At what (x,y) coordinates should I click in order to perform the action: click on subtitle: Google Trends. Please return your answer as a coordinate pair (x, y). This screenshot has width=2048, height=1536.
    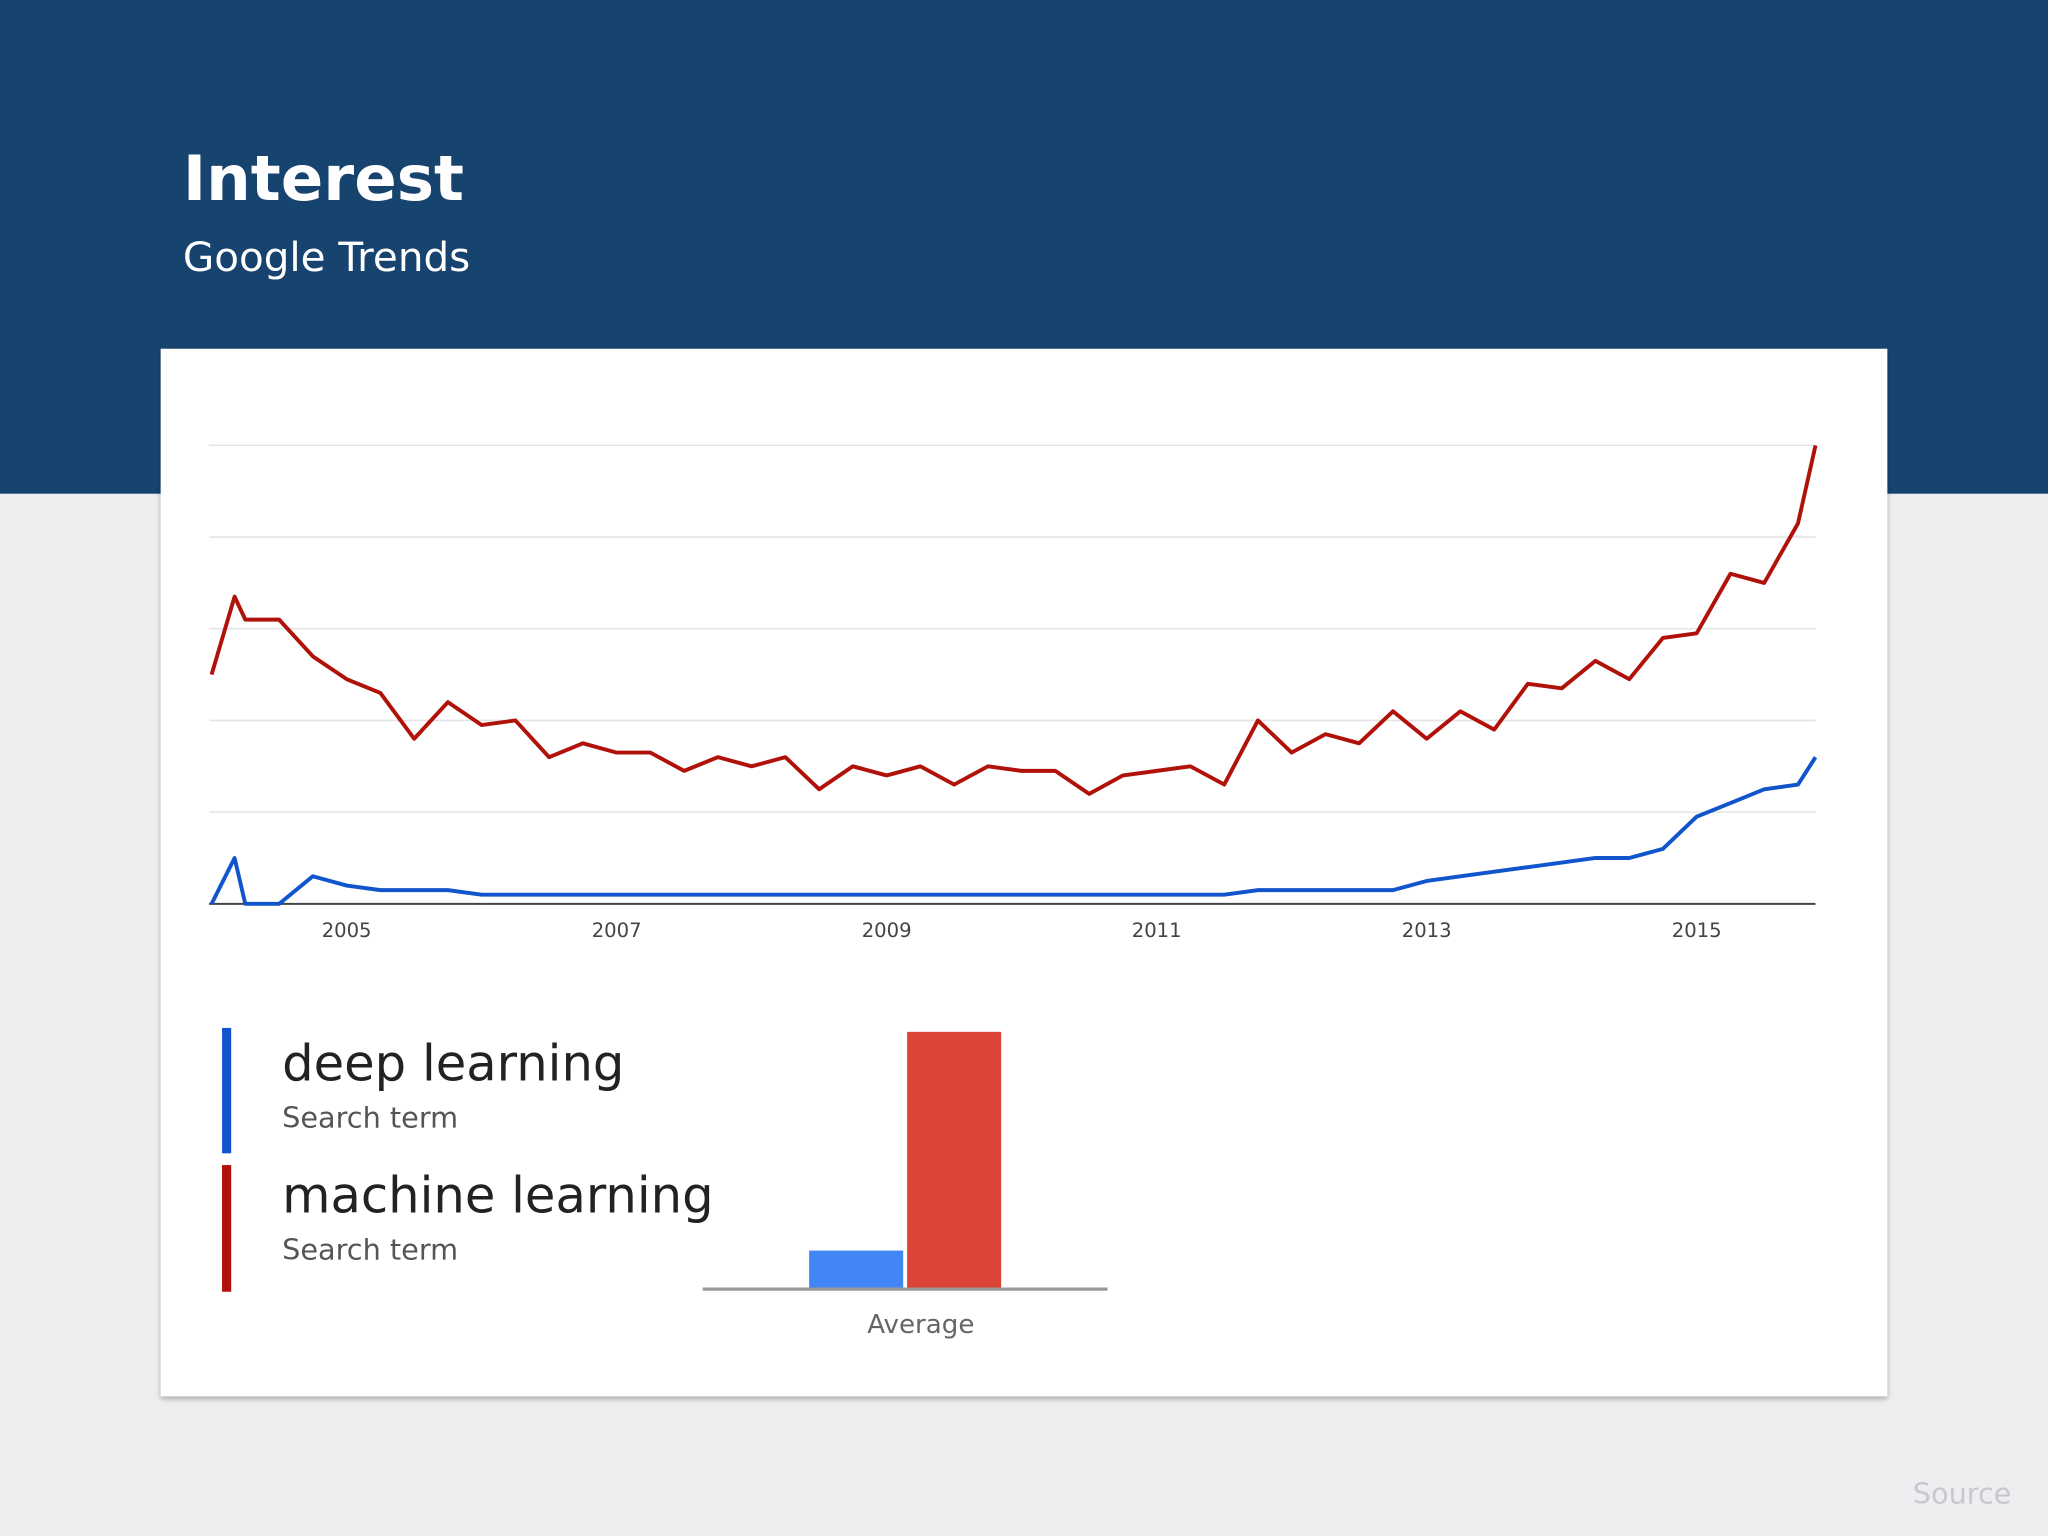
    Looking at the image, I should click on (326, 257).